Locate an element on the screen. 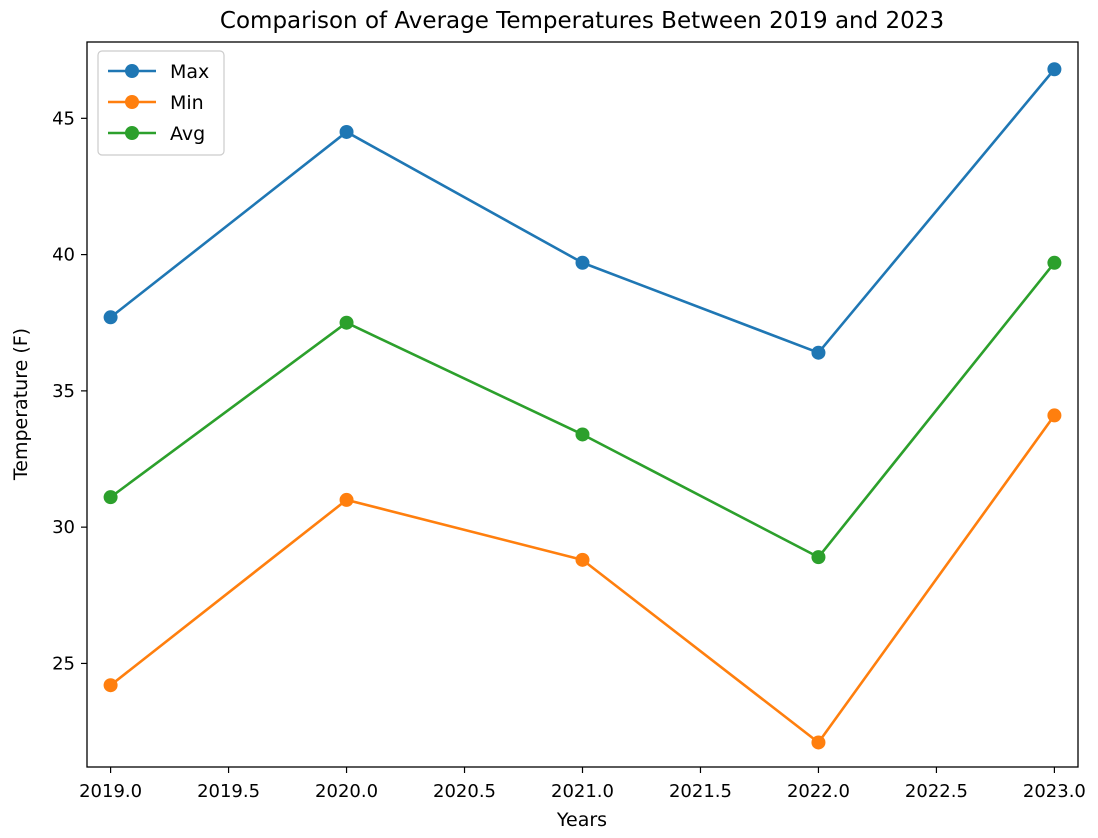 This screenshot has height=838, width=1098. x-tick-label: 2023.0 is located at coordinates (1054, 791).